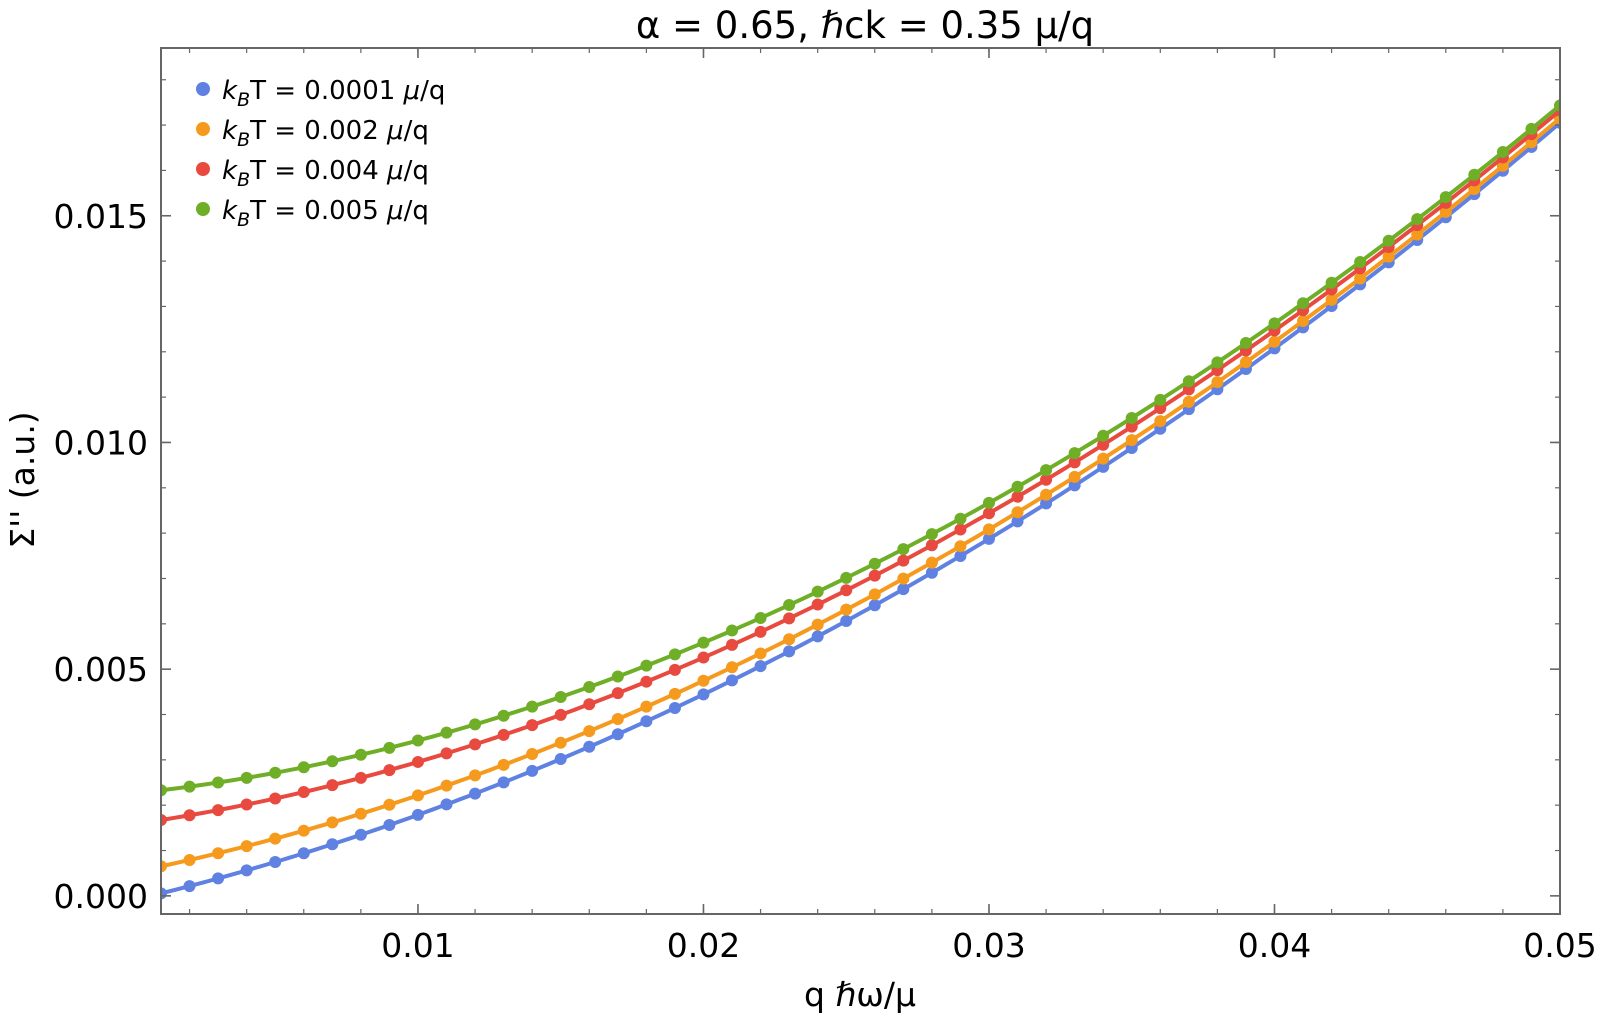 The width and height of the screenshot is (1600, 1018). I want to click on y-tick-label: 0.005, so click(101, 669).